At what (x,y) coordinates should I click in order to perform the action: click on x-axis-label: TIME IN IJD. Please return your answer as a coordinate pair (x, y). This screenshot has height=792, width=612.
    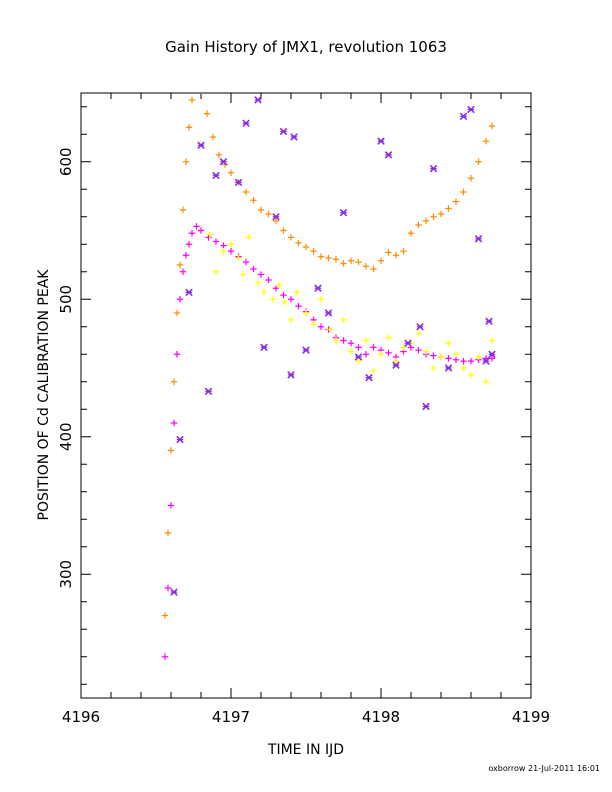
    Looking at the image, I should click on (305, 750).